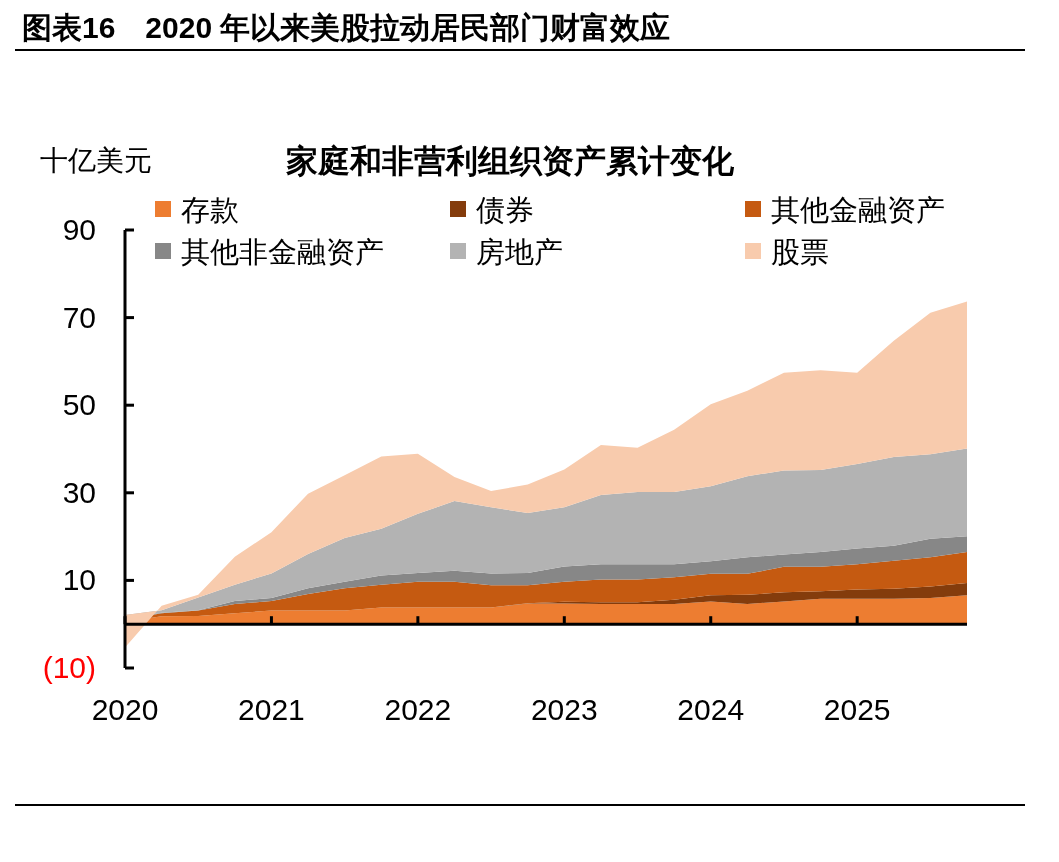 The image size is (1059, 862). What do you see at coordinates (510, 161) in the screenshot?
I see `chart-subtitle: 家庭和非营利组织资产累计变化` at bounding box center [510, 161].